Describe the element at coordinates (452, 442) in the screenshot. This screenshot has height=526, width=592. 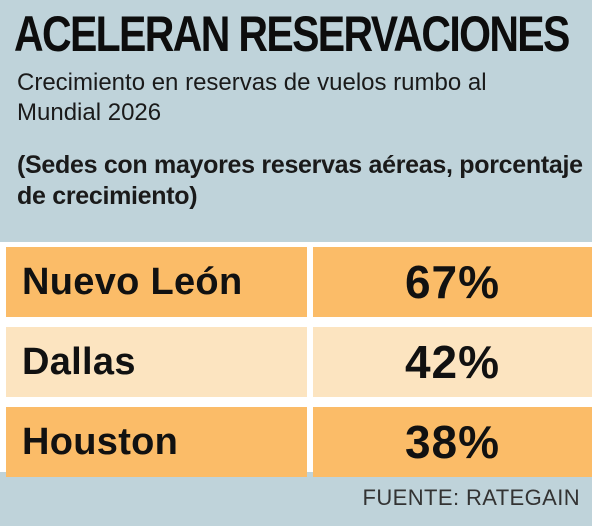
I see `row-value: 38%` at that location.